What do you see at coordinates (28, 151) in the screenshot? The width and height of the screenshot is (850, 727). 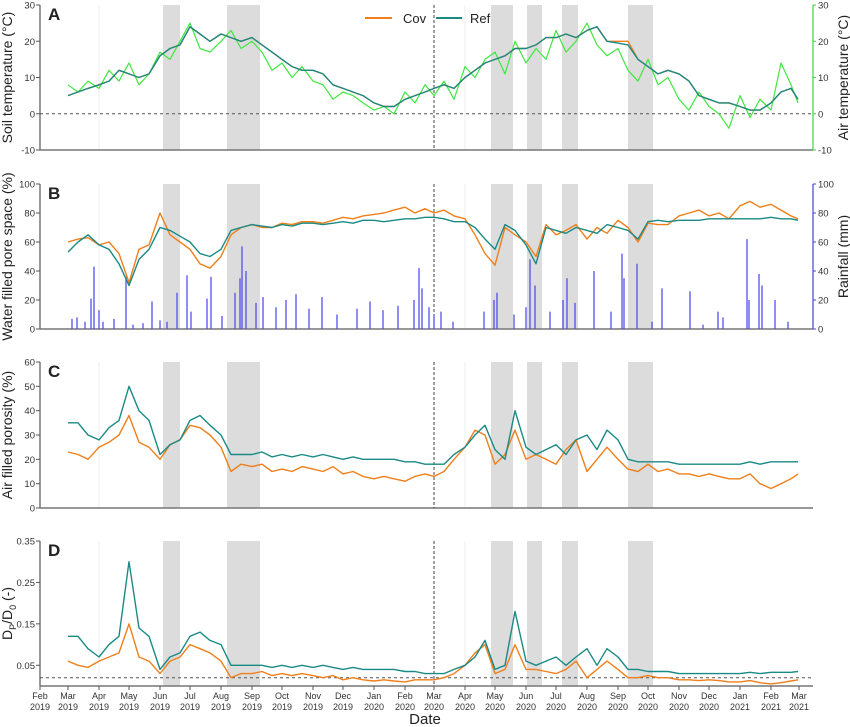 I see `y-tick-label: -10` at bounding box center [28, 151].